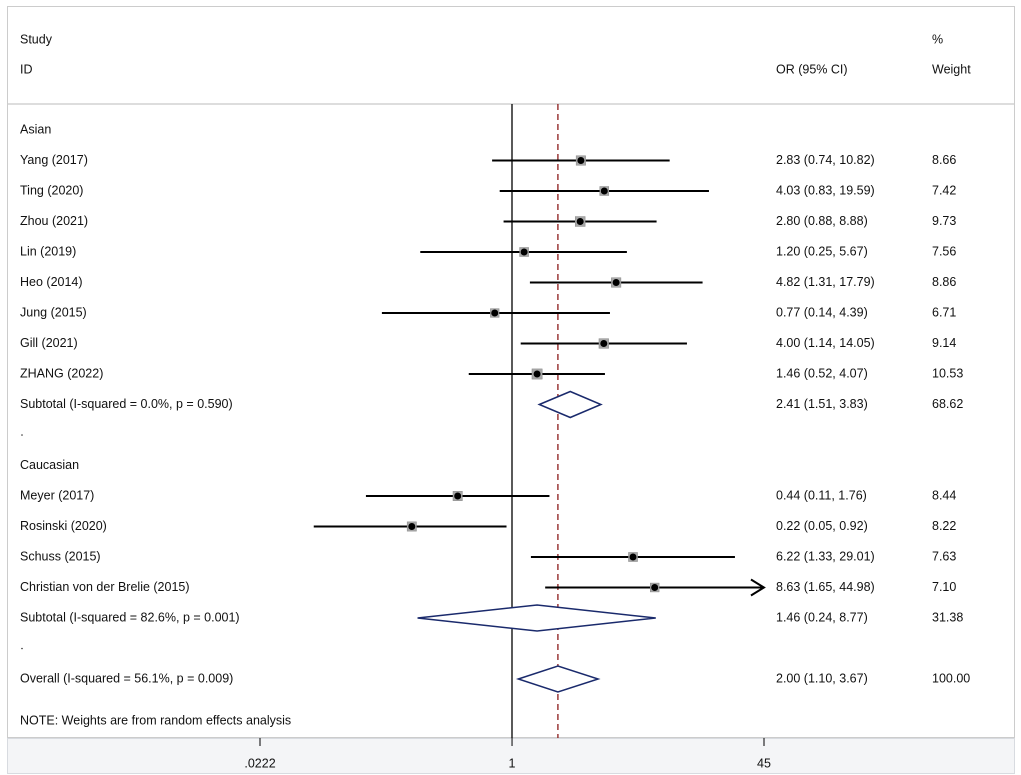 This screenshot has width=1021, height=775. What do you see at coordinates (947, 617) in the screenshot?
I see `subtotal-weight: 31.38` at bounding box center [947, 617].